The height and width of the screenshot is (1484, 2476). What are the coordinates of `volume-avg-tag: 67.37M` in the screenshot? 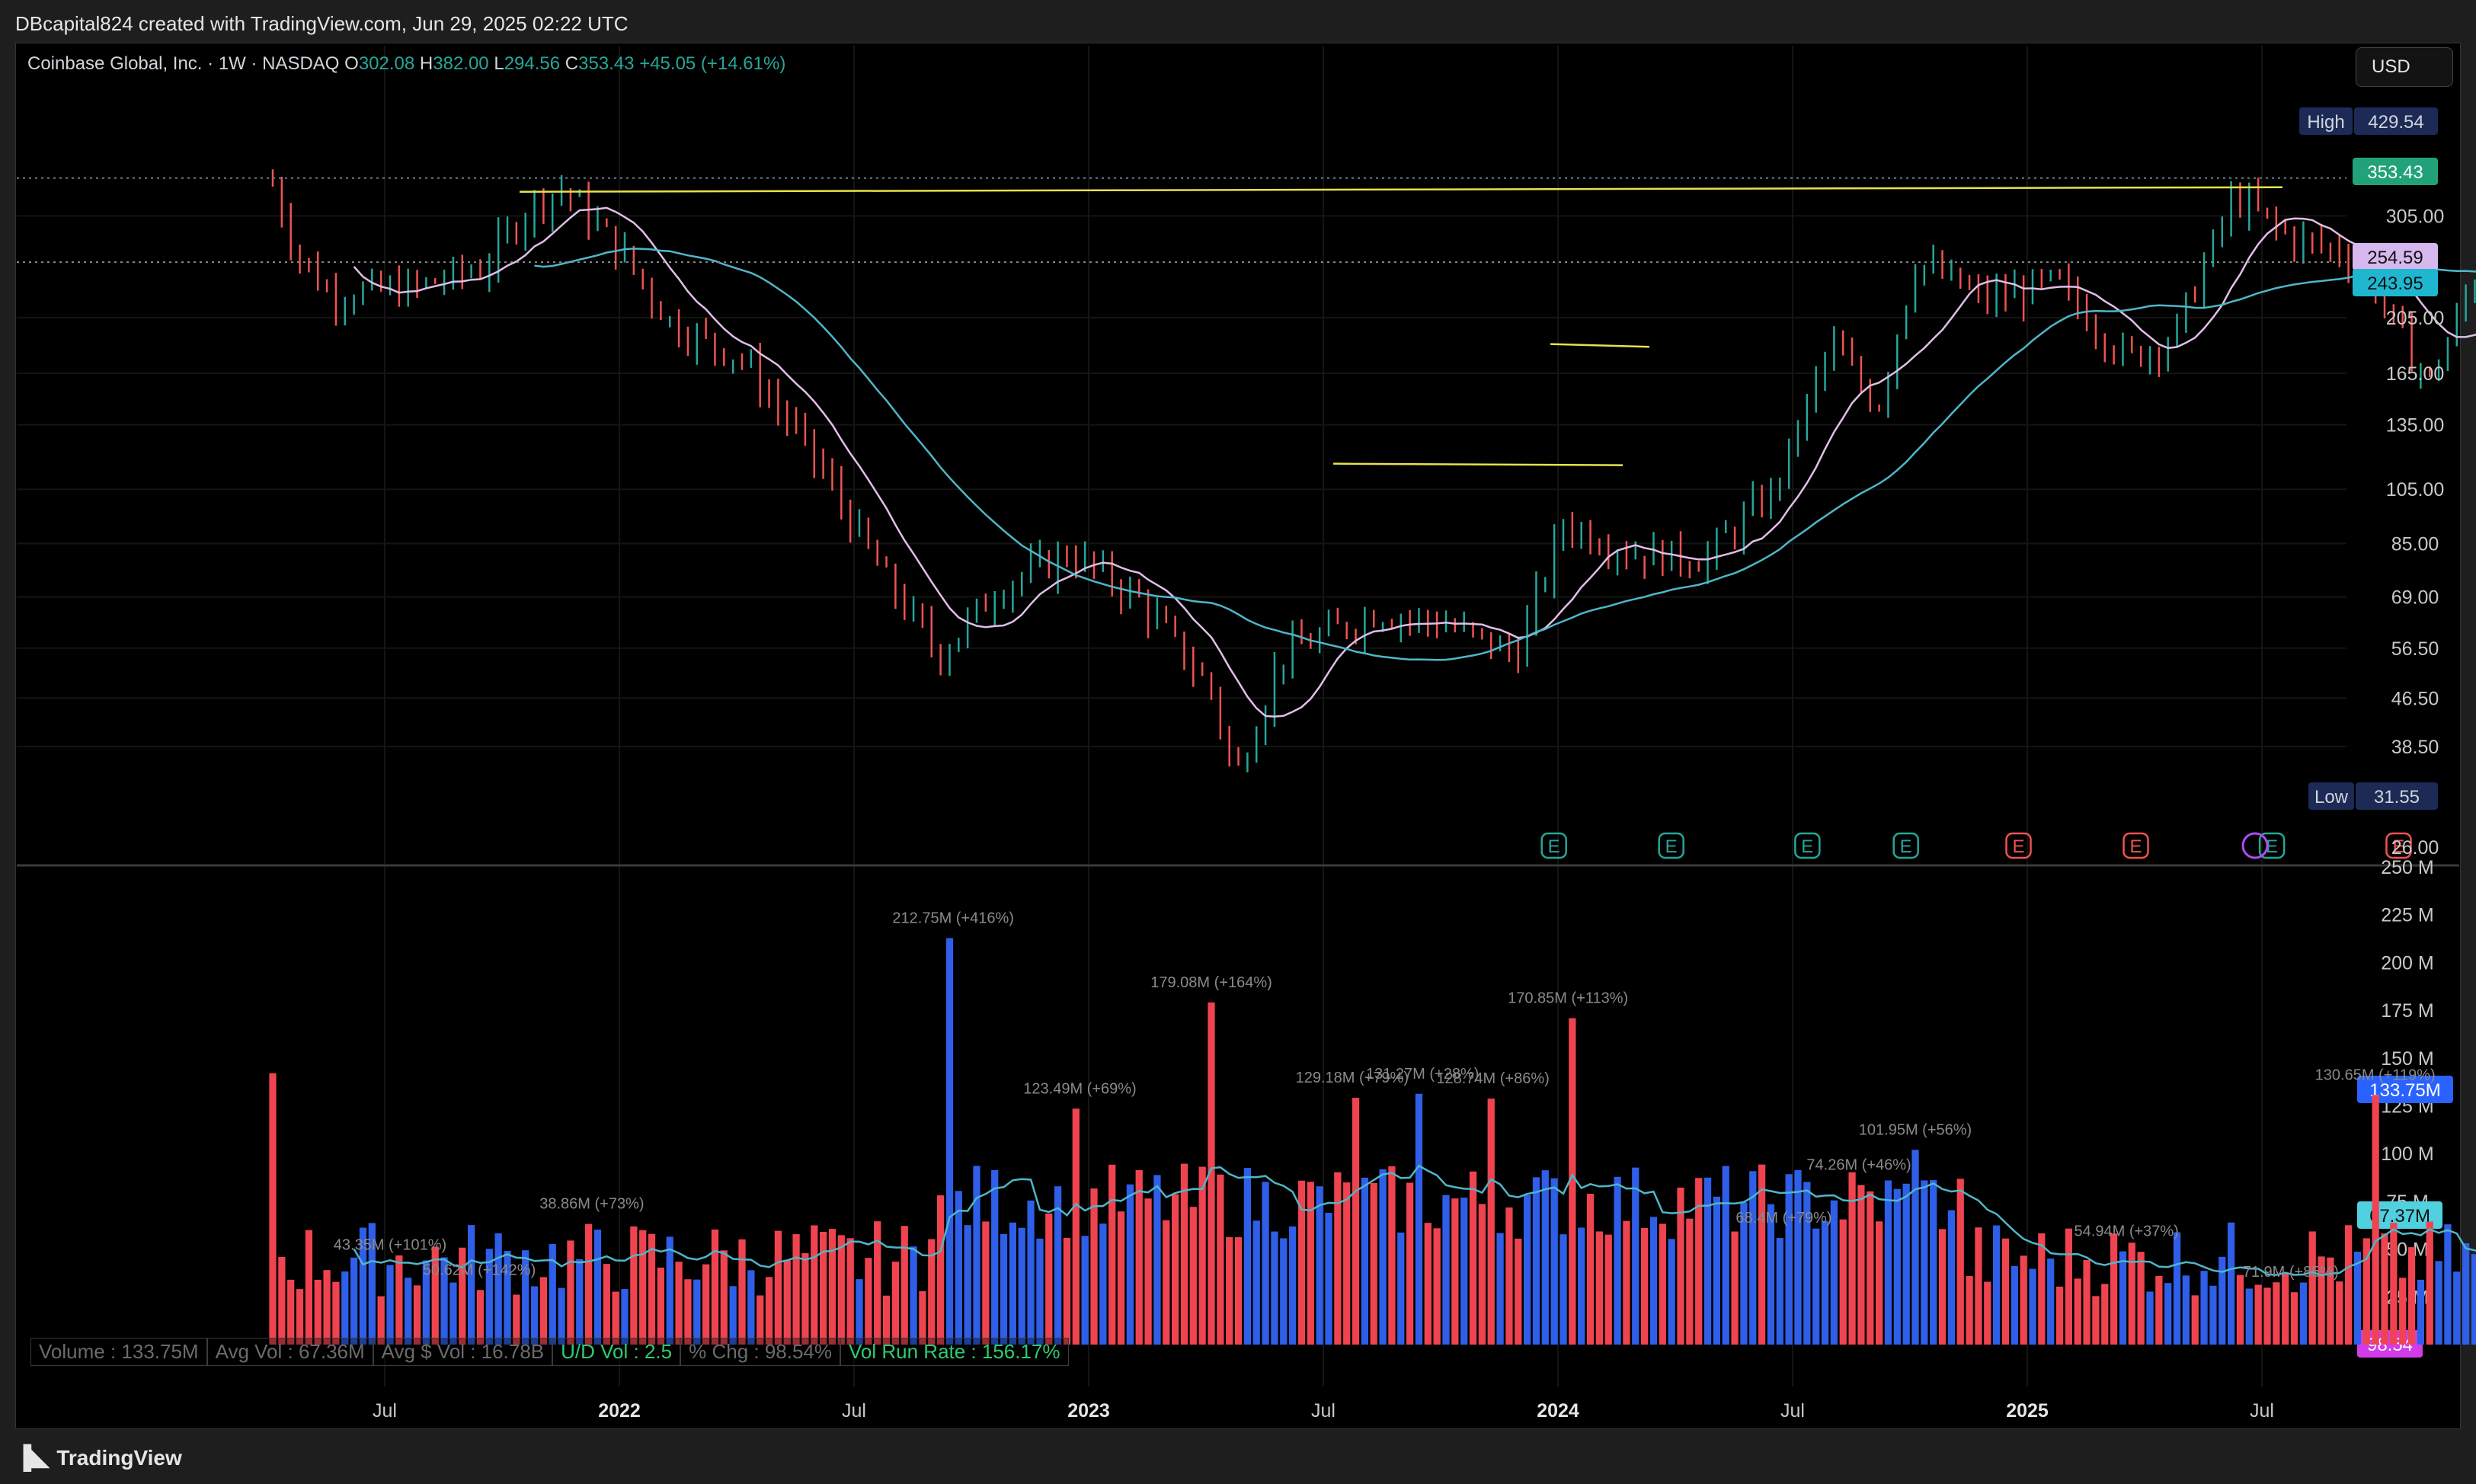 It's located at (2399, 1216).